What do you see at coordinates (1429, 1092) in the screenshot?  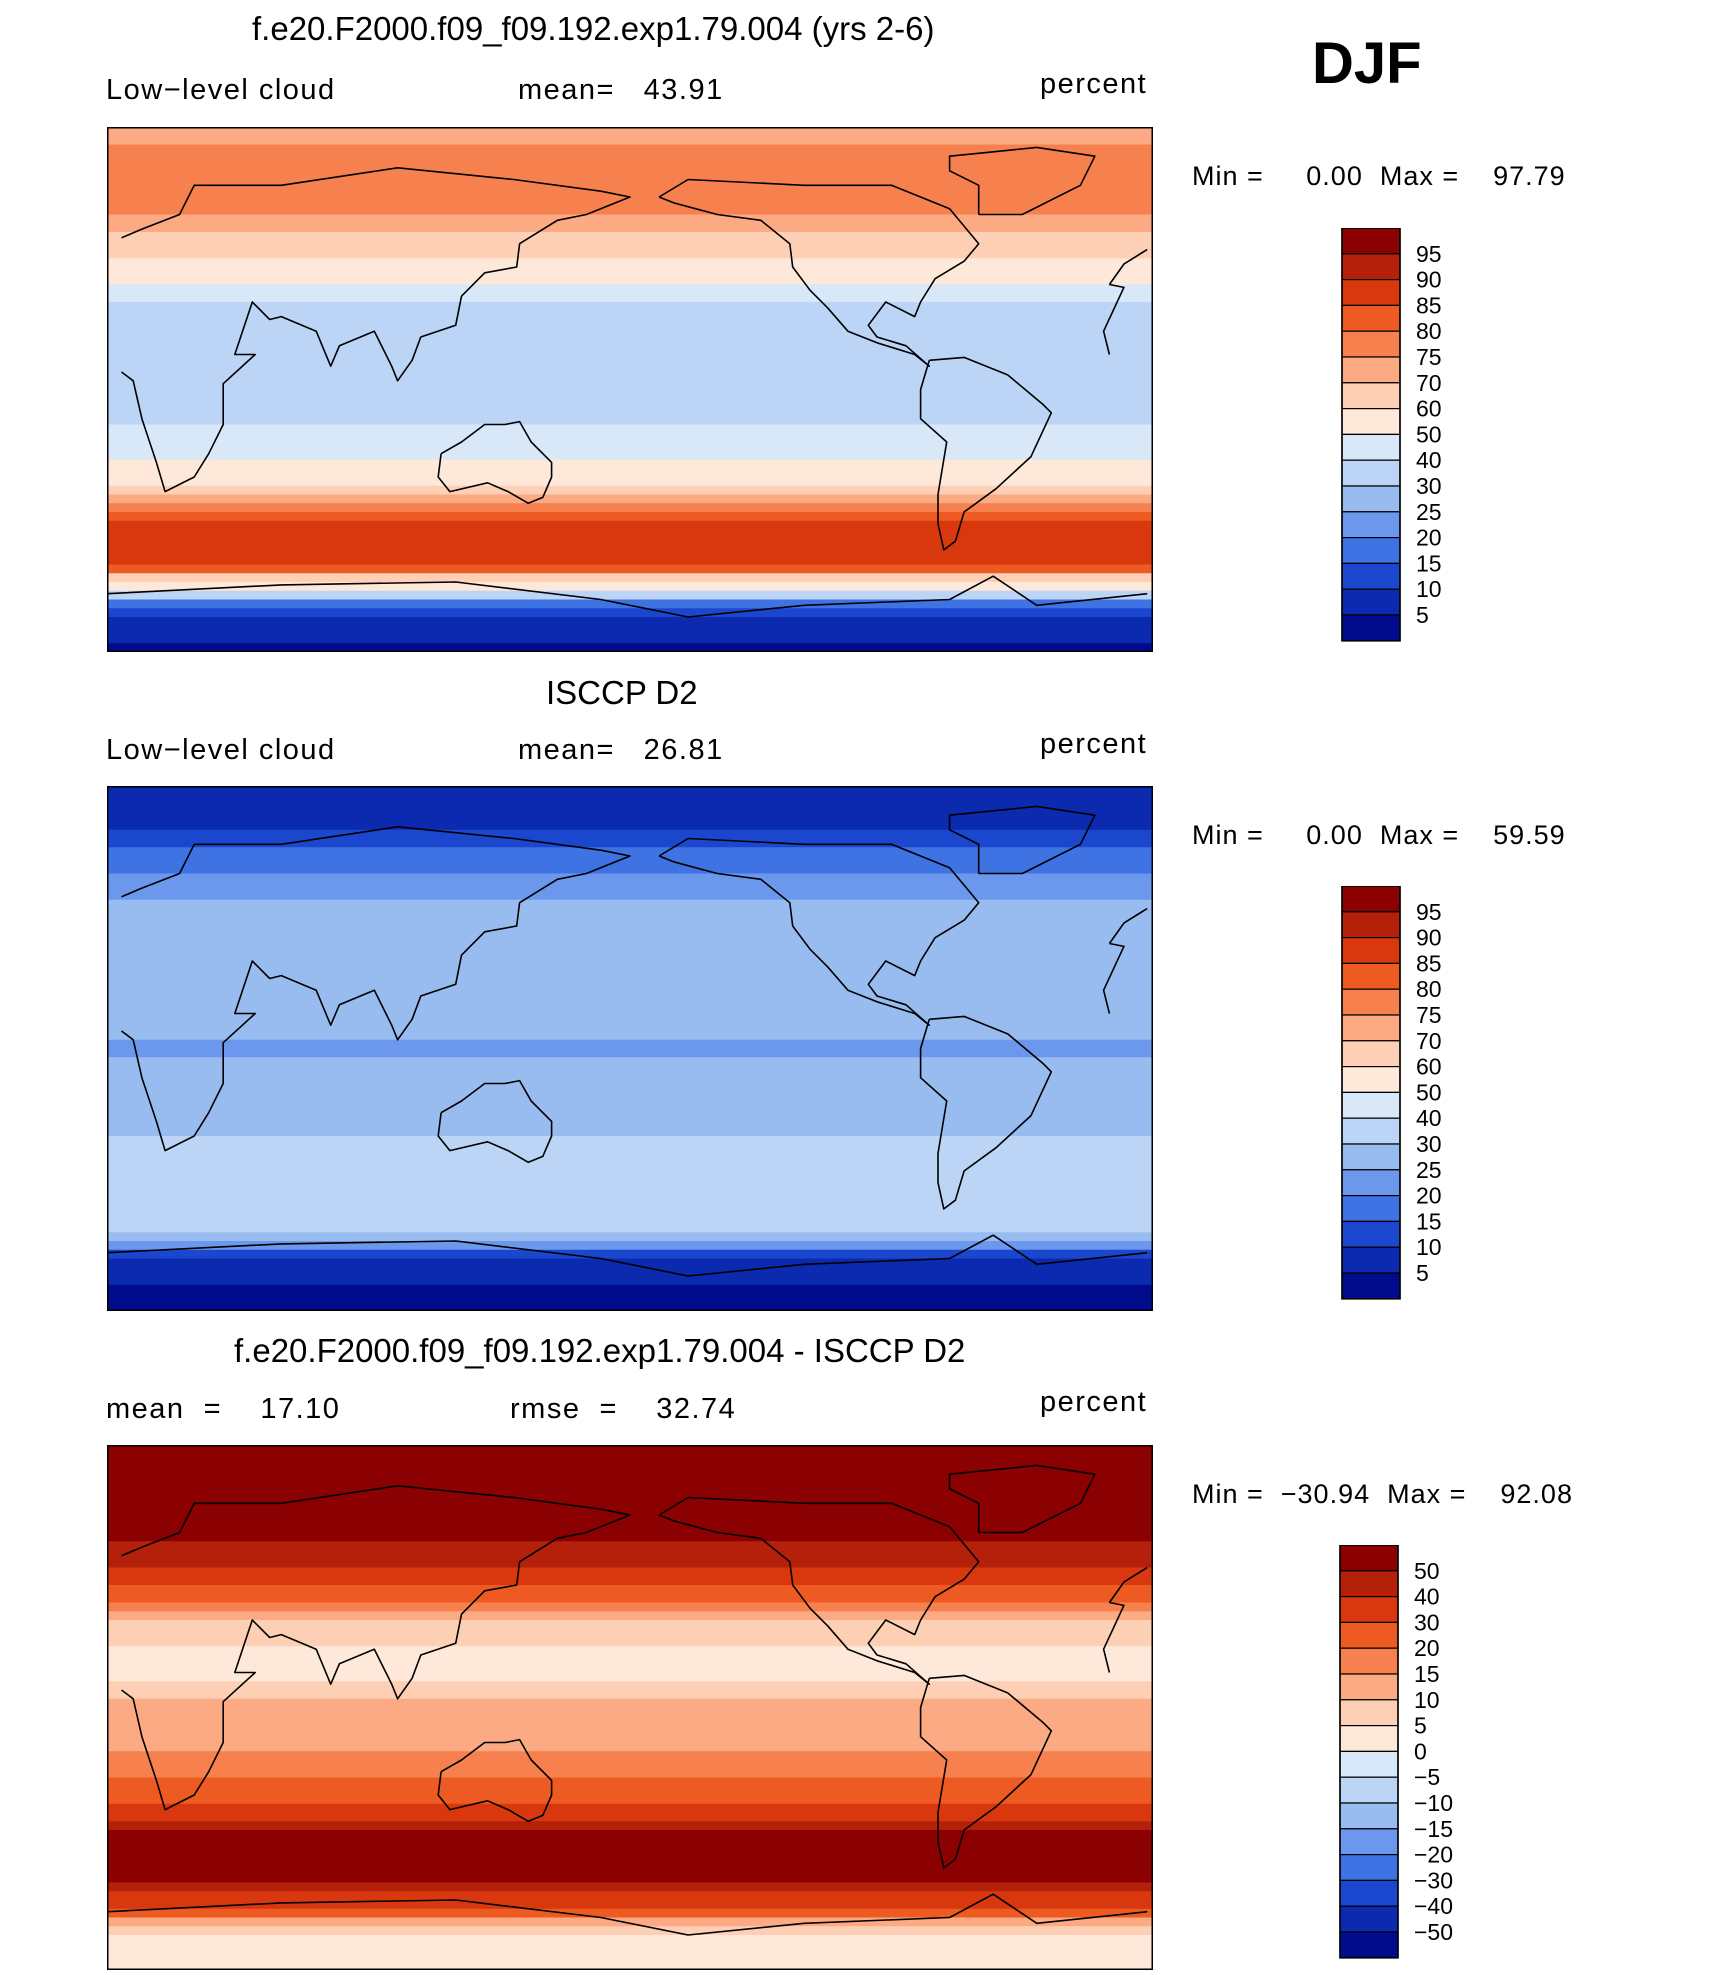 I see `panel-2-colorbar-tick-label: 50` at bounding box center [1429, 1092].